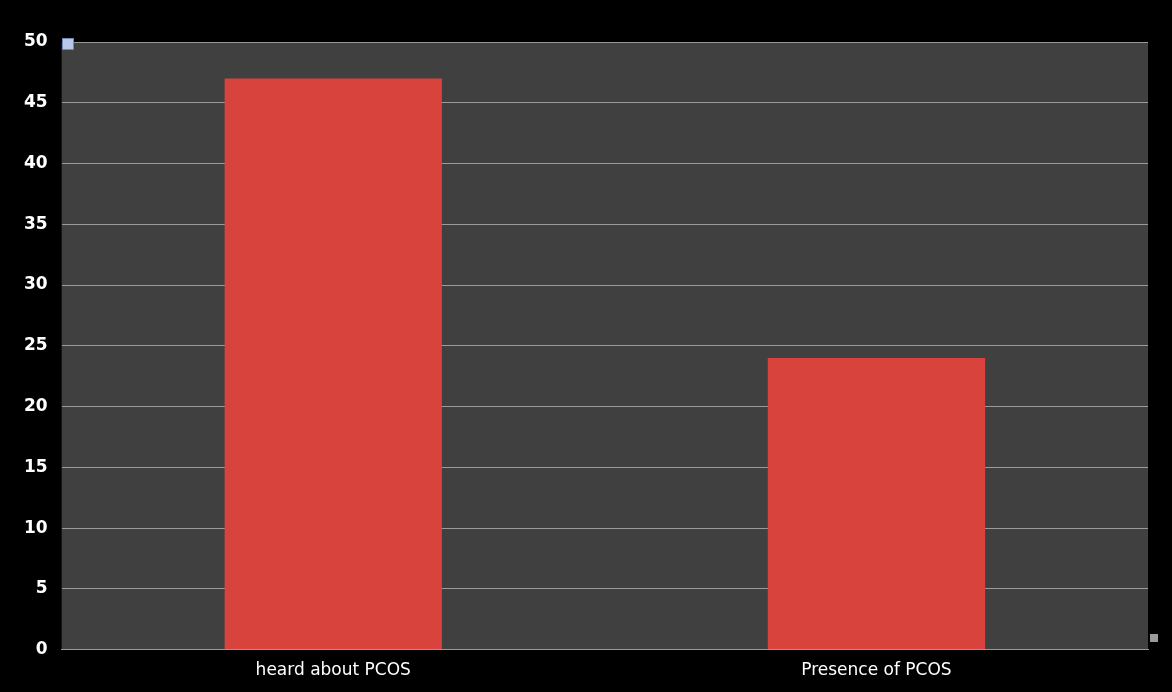  I want to click on y-tick-label: 30, so click(35, 283).